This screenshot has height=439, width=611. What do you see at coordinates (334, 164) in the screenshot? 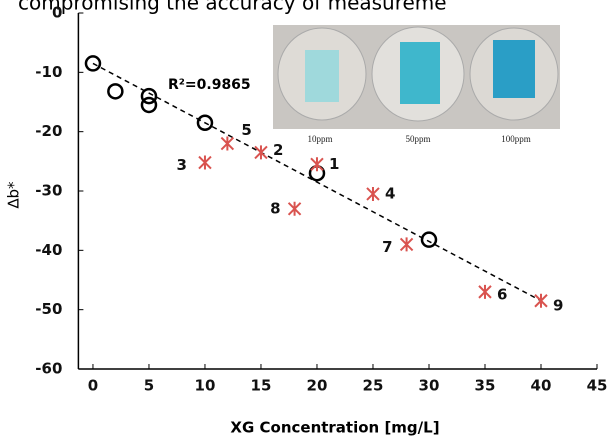
I see `point-label: 1` at bounding box center [334, 164].